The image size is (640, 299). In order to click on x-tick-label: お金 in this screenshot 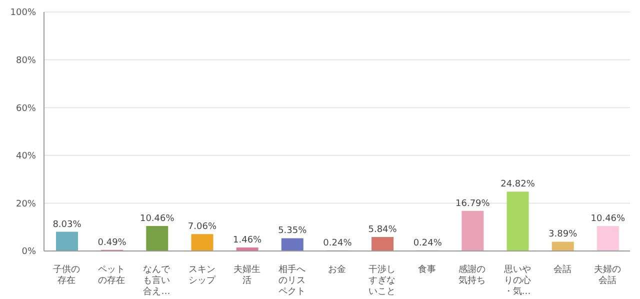, I will do `click(337, 269)`.